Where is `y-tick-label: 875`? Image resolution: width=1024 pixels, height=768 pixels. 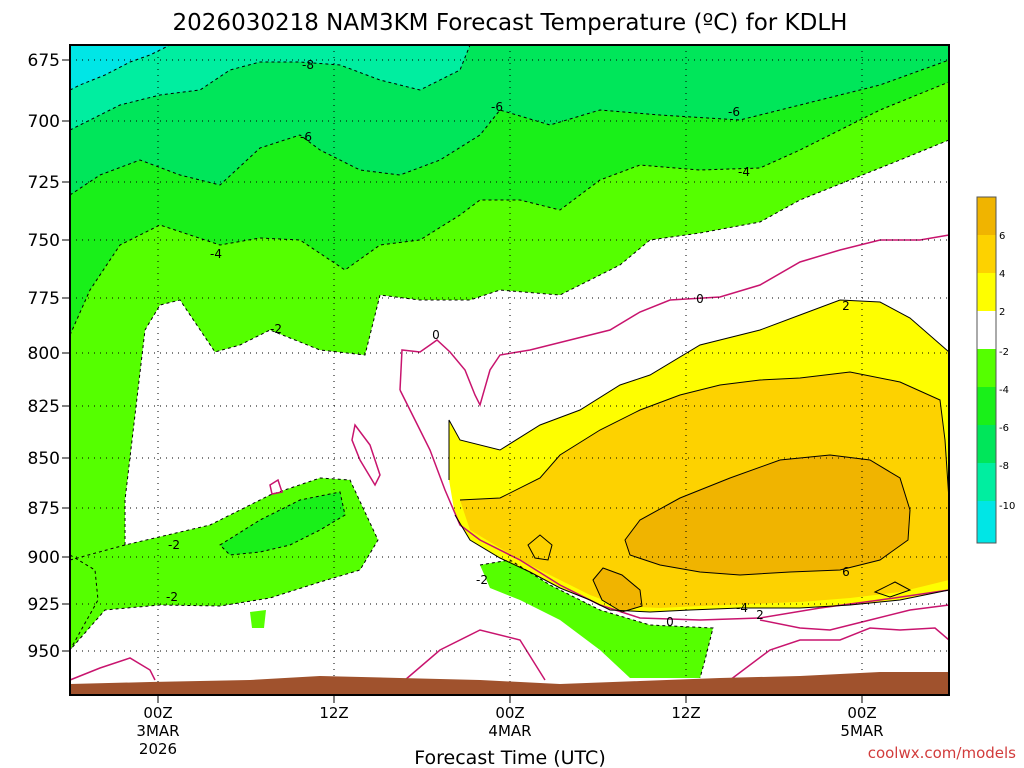
y-tick-label: 875 is located at coordinates (44, 509).